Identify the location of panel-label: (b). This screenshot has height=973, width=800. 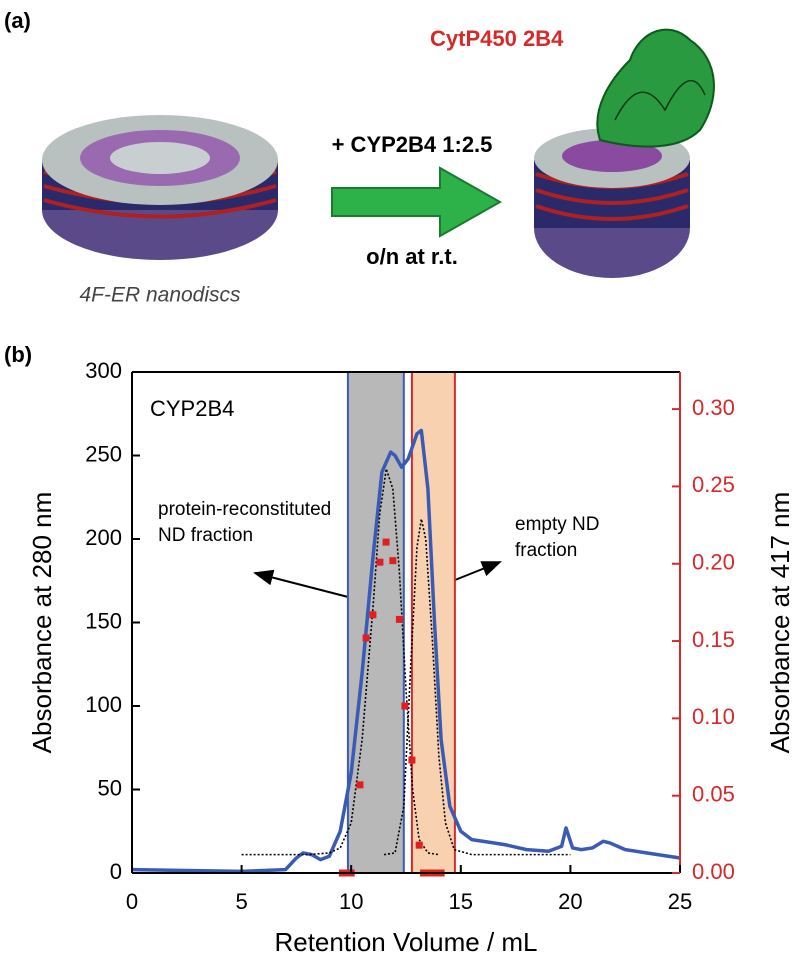
(18, 354).